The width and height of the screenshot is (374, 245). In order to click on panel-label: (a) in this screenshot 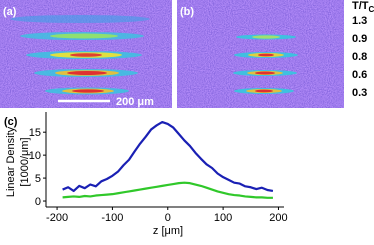, I will do `click(10, 12)`.